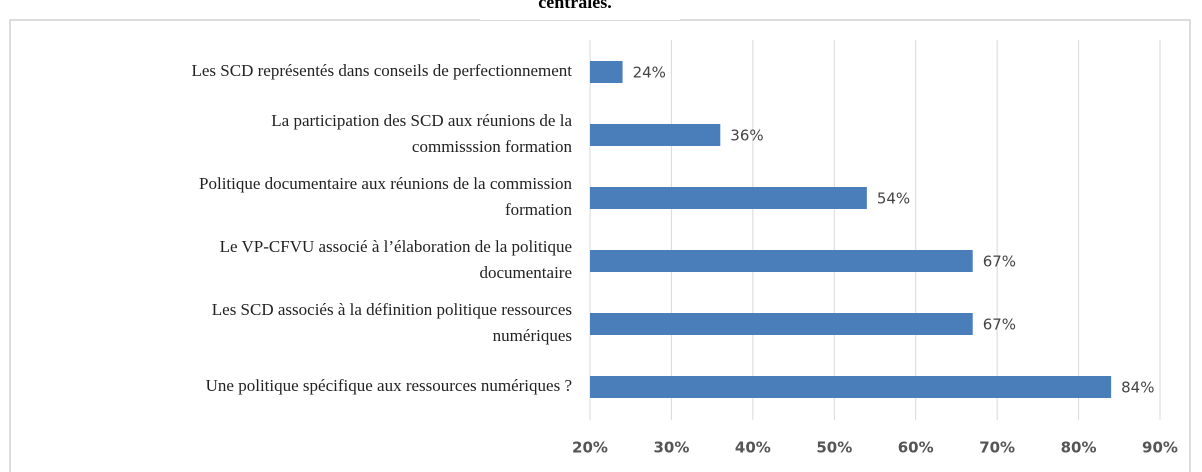 This screenshot has height=472, width=1202. What do you see at coordinates (753, 448) in the screenshot?
I see `x-tick-label: 40%` at bounding box center [753, 448].